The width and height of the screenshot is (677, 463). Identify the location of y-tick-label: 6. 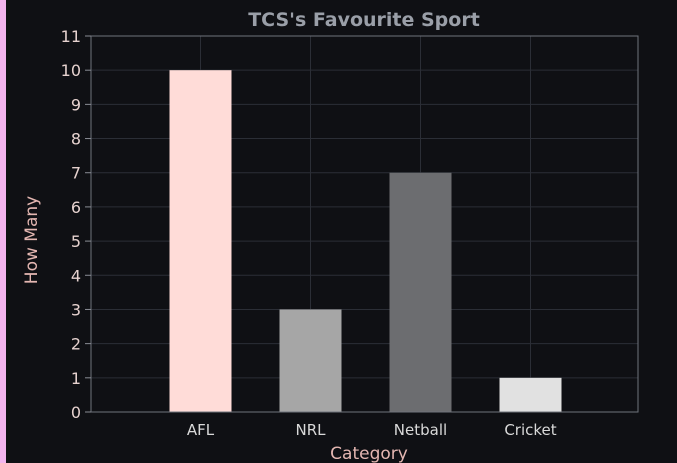
(76, 207).